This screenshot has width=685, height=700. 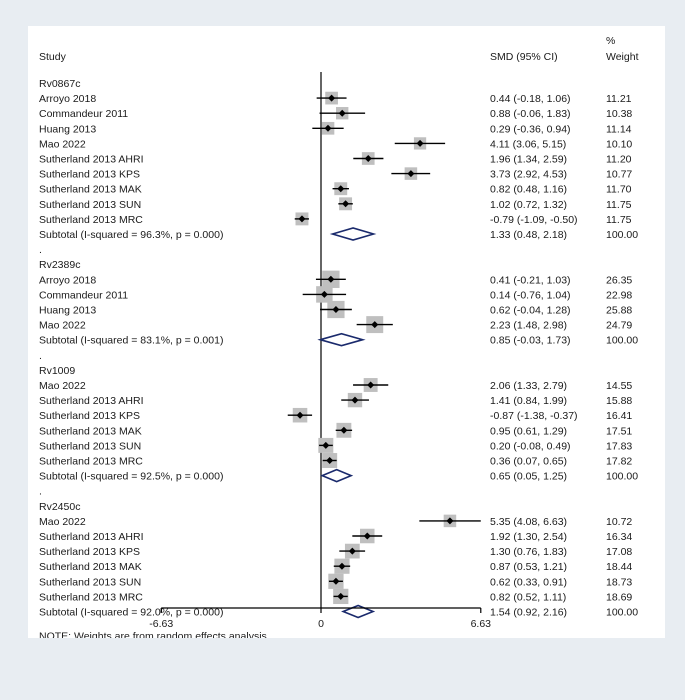 What do you see at coordinates (619, 326) in the screenshot?
I see `weight-label: 24.79` at bounding box center [619, 326].